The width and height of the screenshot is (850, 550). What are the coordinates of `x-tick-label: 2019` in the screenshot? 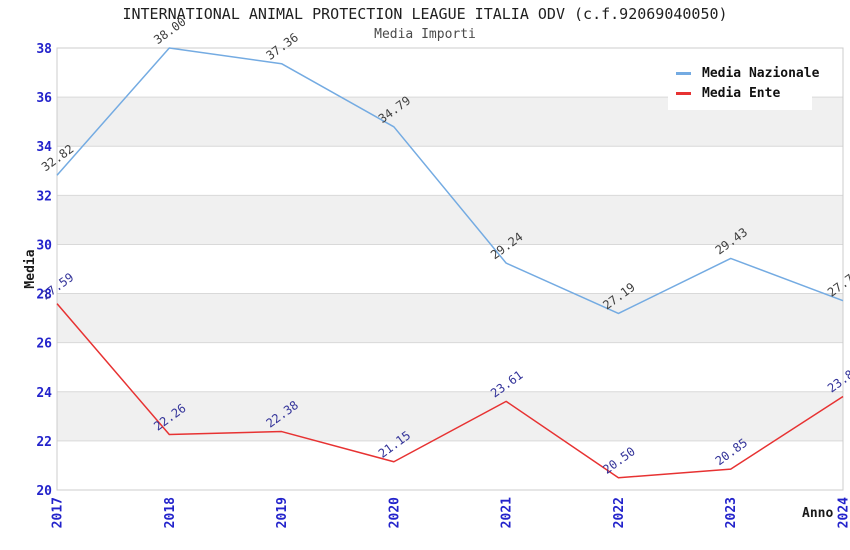 It's located at (282, 512).